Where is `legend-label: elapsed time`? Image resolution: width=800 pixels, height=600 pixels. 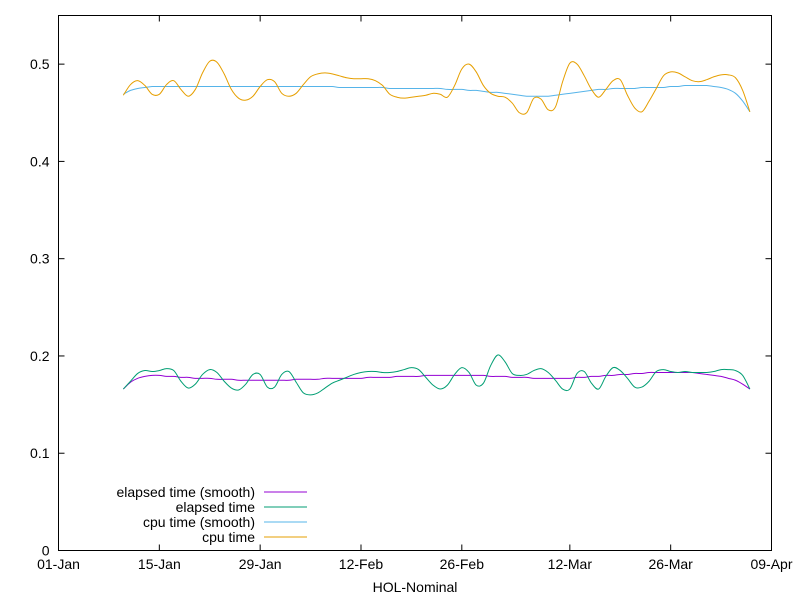 legend-label: elapsed time is located at coordinates (216, 507).